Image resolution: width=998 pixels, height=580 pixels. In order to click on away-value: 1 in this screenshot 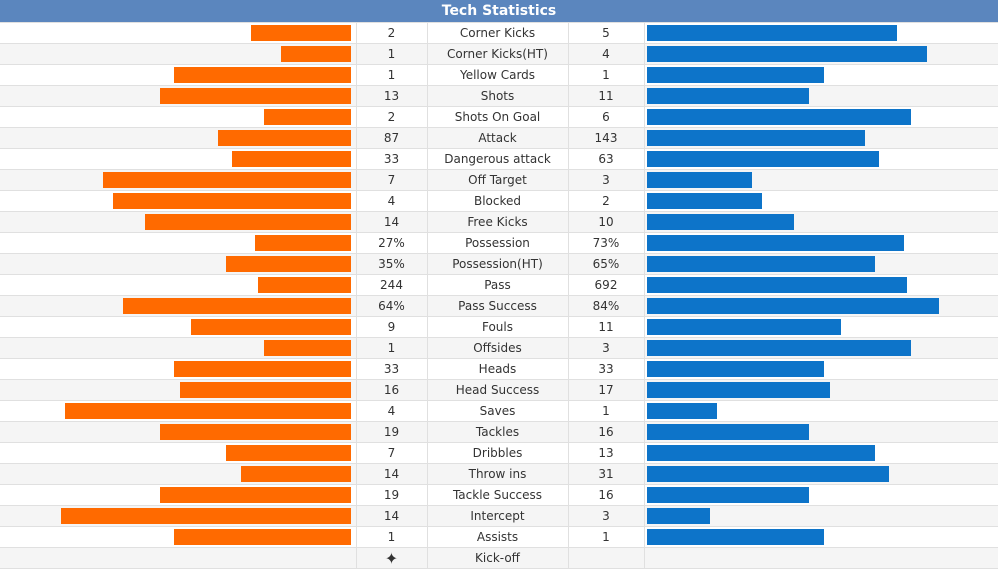, I will do `click(606, 537)`.